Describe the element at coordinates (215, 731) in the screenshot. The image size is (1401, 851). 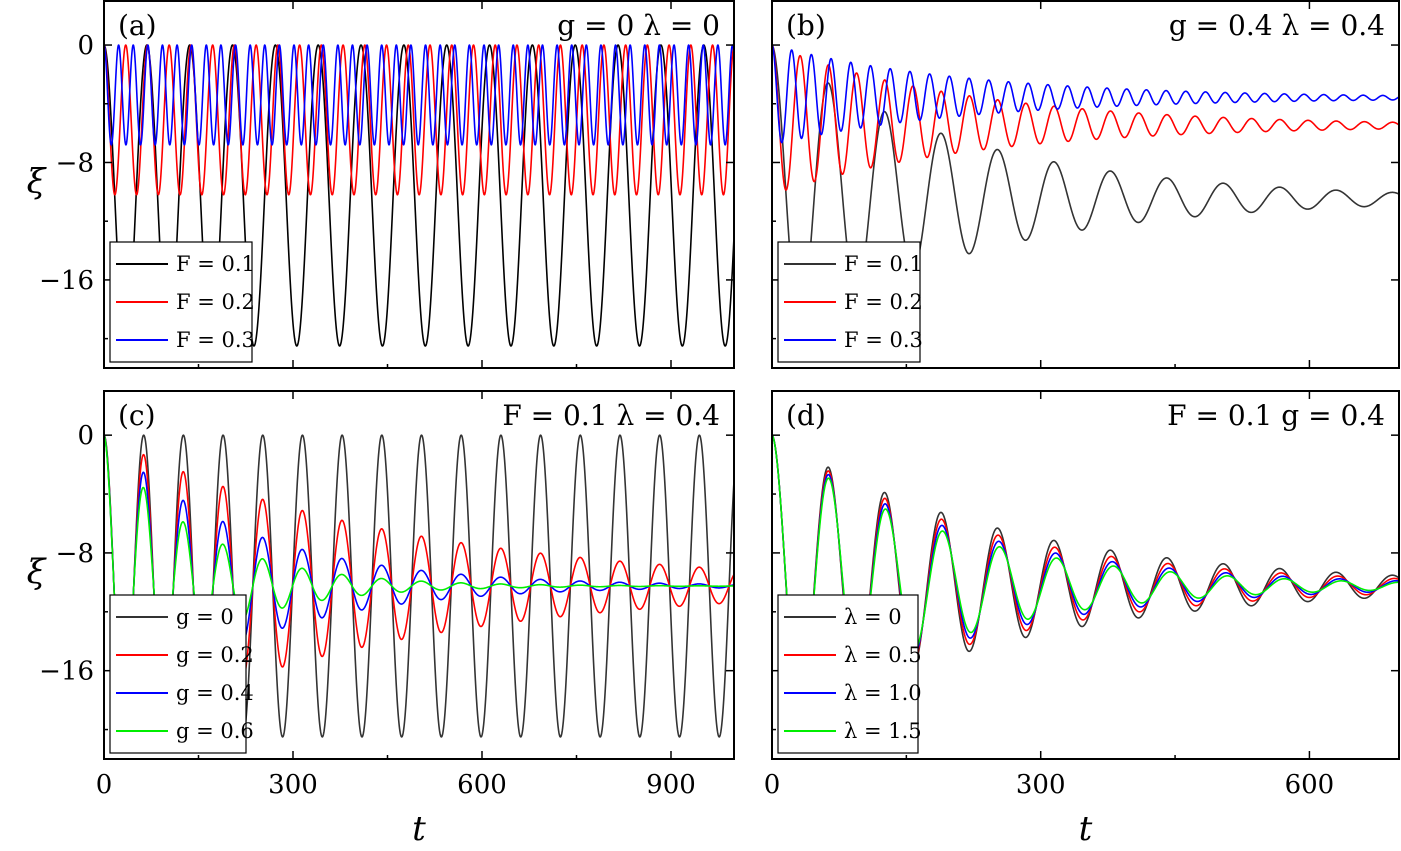
I see `legend-entry: g = 0.6` at that location.